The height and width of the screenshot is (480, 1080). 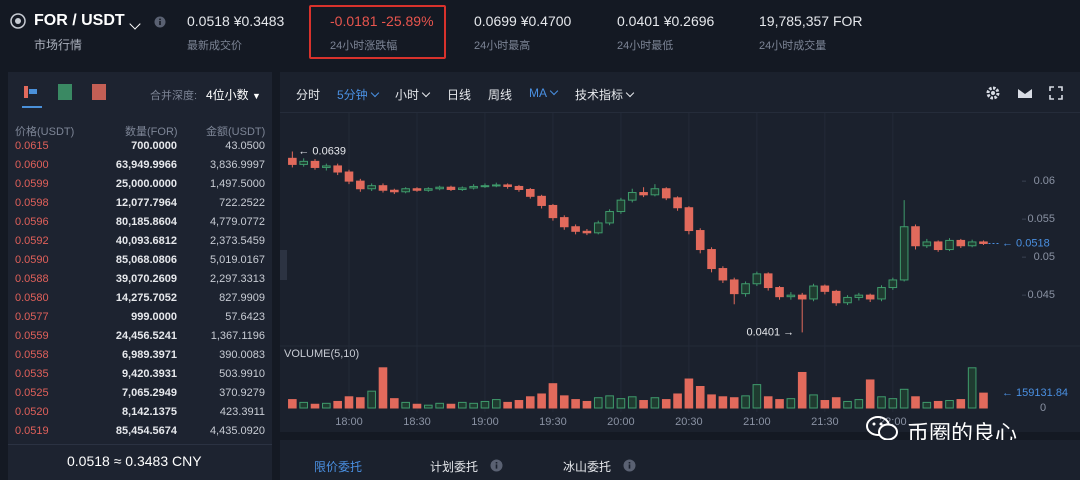 What do you see at coordinates (79, 20) in the screenshot?
I see `pair: FOR / USDT` at bounding box center [79, 20].